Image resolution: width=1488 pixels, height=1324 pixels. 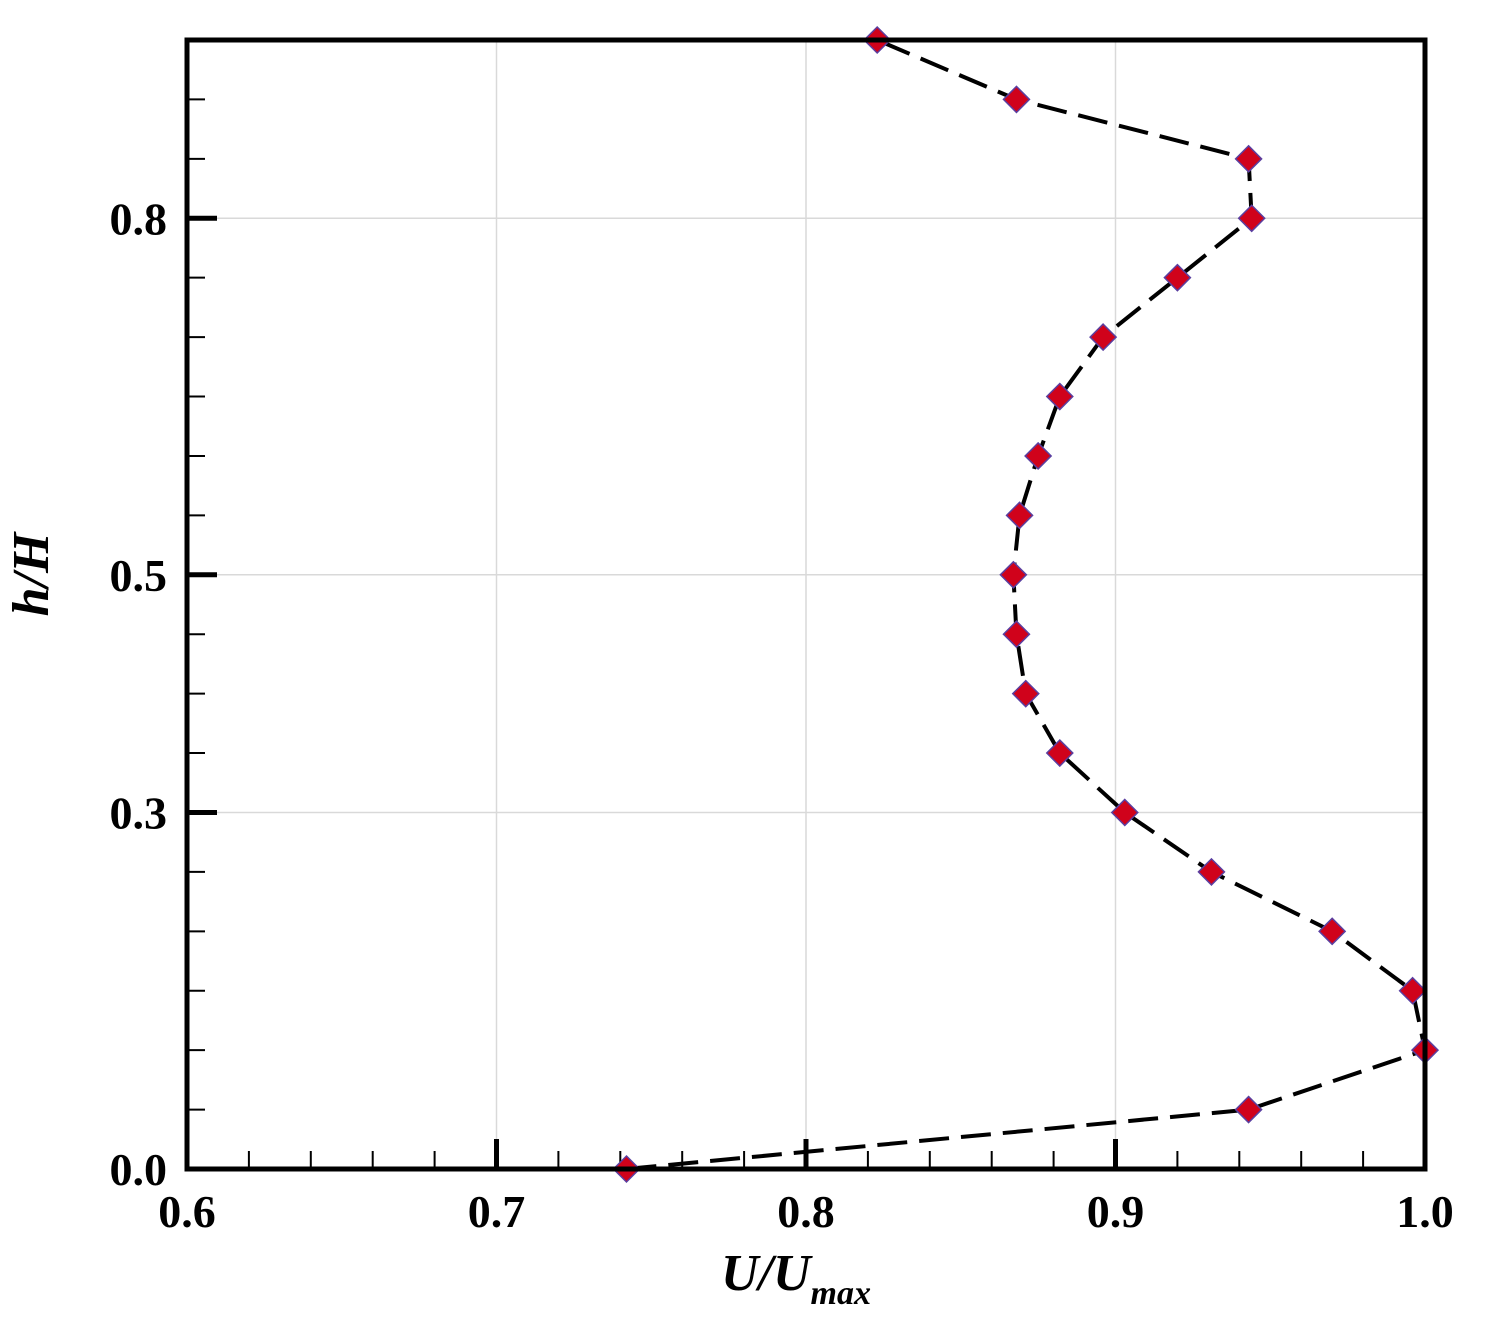 I want to click on y-tick-label: 0.0, so click(x=139, y=1169).